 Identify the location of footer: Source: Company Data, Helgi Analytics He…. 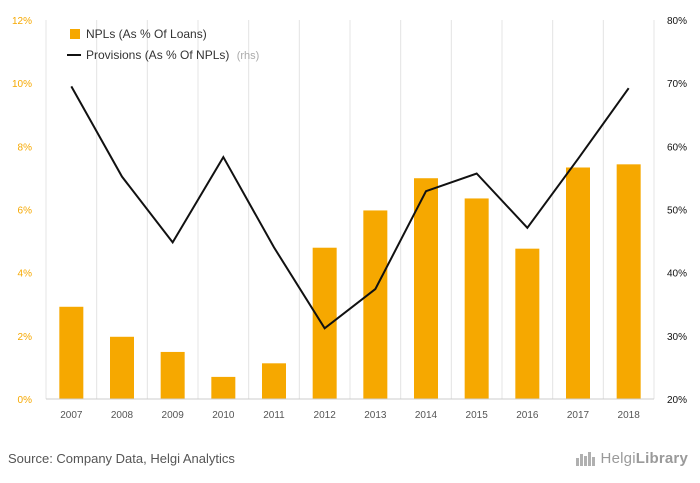
(350, 462).